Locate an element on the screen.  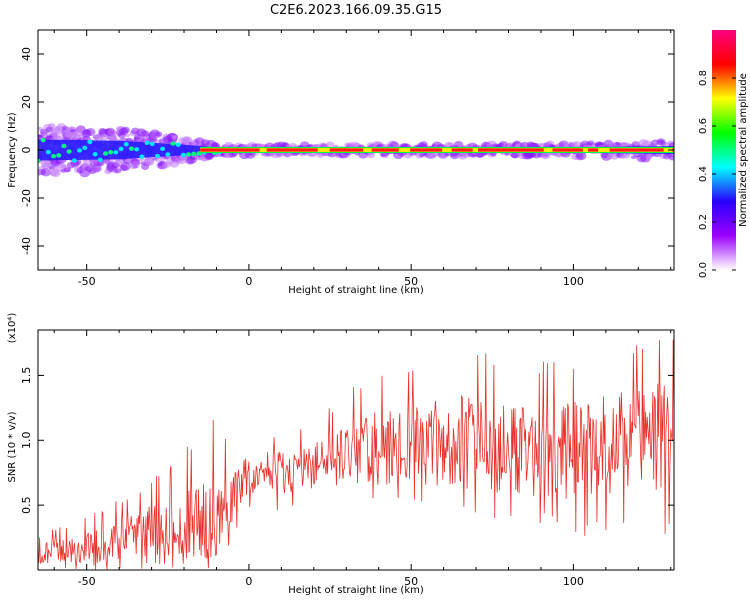
spectrogram-y-tick-label: 0 is located at coordinates (26, 150).